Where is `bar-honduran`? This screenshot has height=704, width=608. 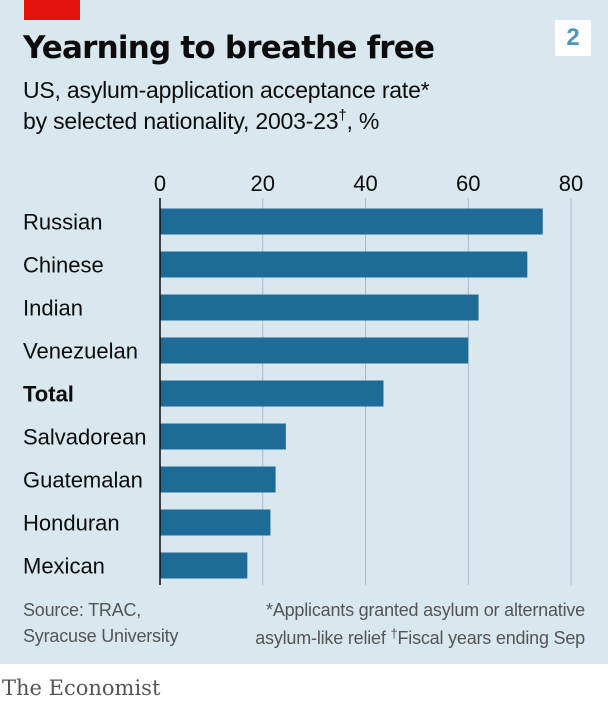 bar-honduran is located at coordinates (215, 522).